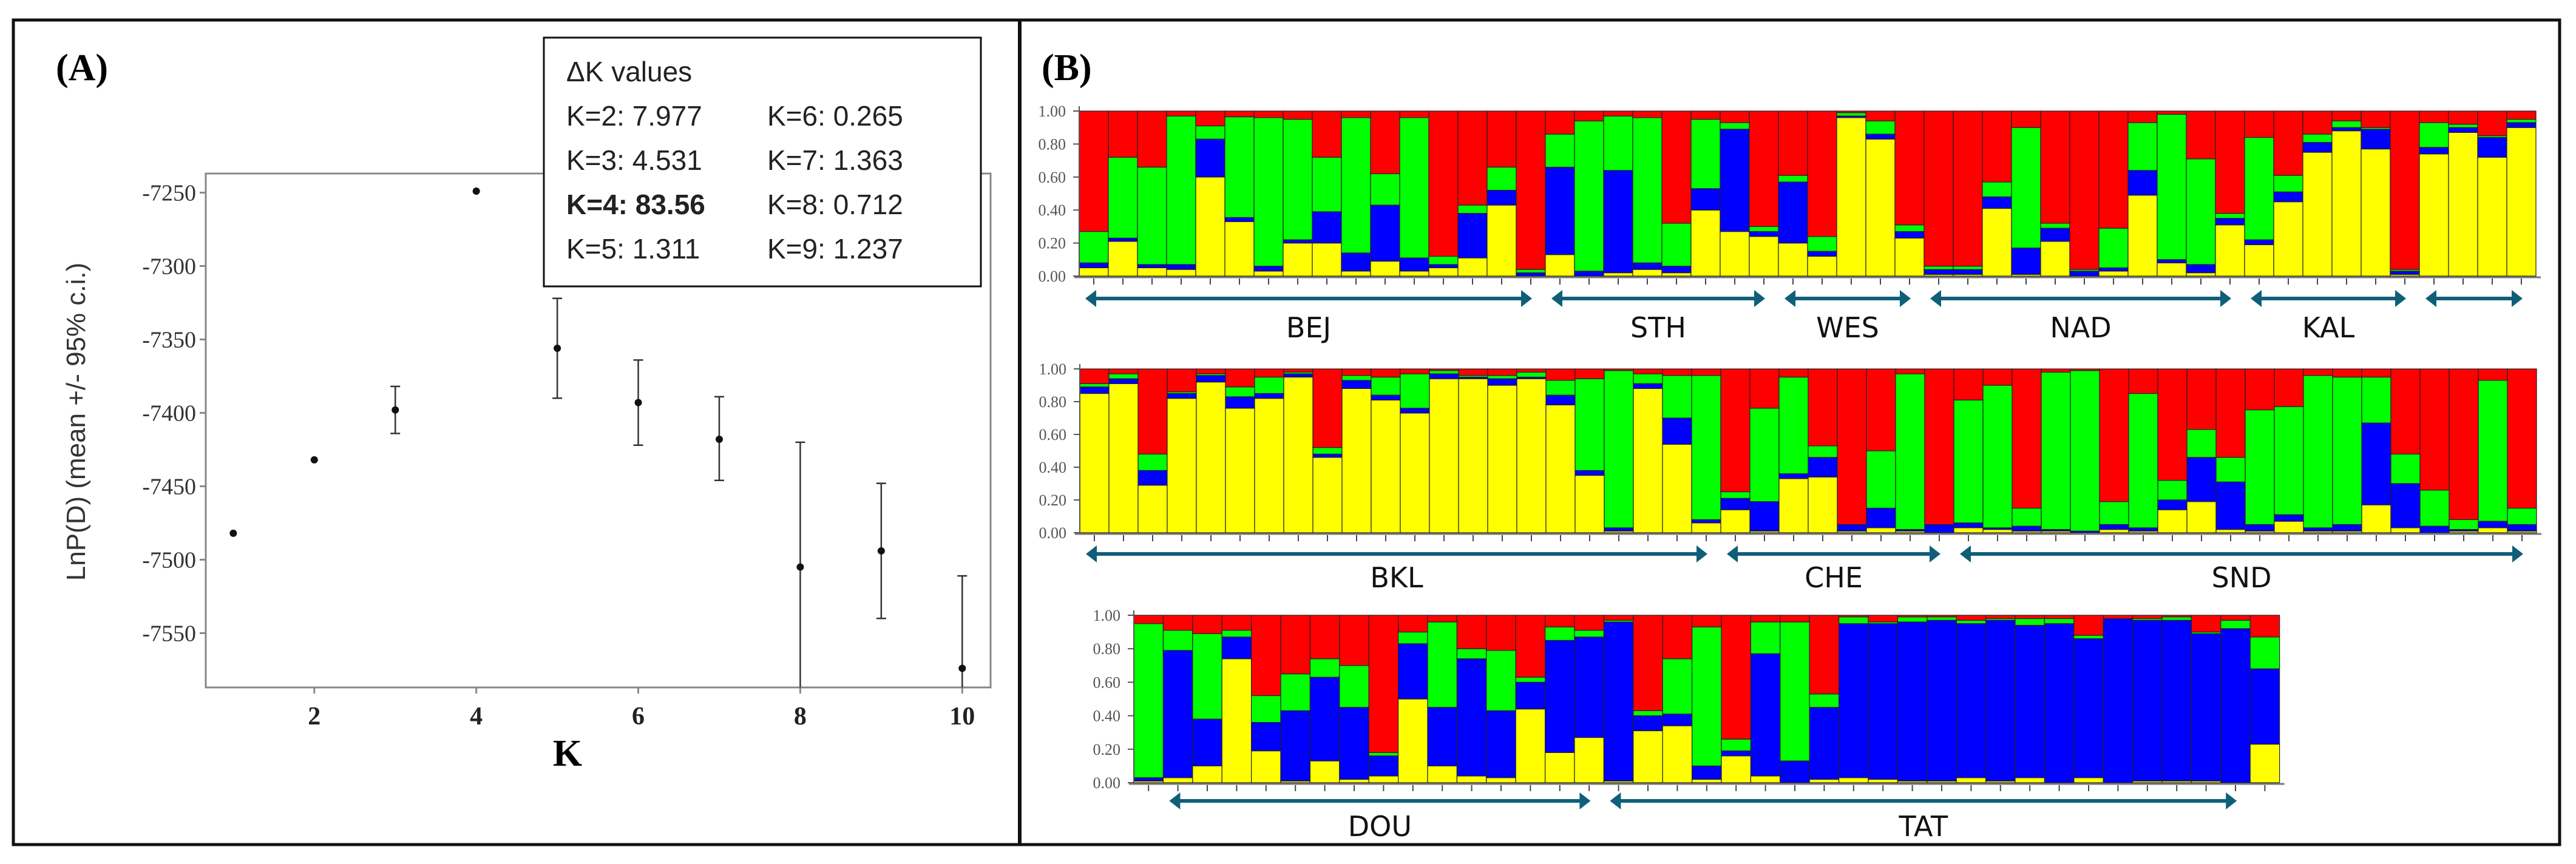  What do you see at coordinates (634, 160) in the screenshot?
I see `legend-entry: K=3: 4.531` at bounding box center [634, 160].